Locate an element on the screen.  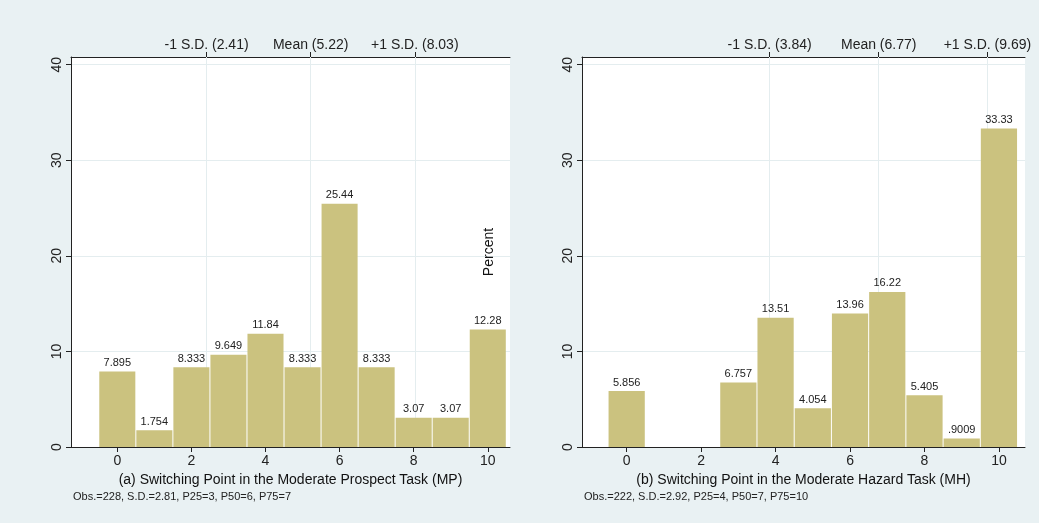
data-label: 6.757 is located at coordinates (738, 372).